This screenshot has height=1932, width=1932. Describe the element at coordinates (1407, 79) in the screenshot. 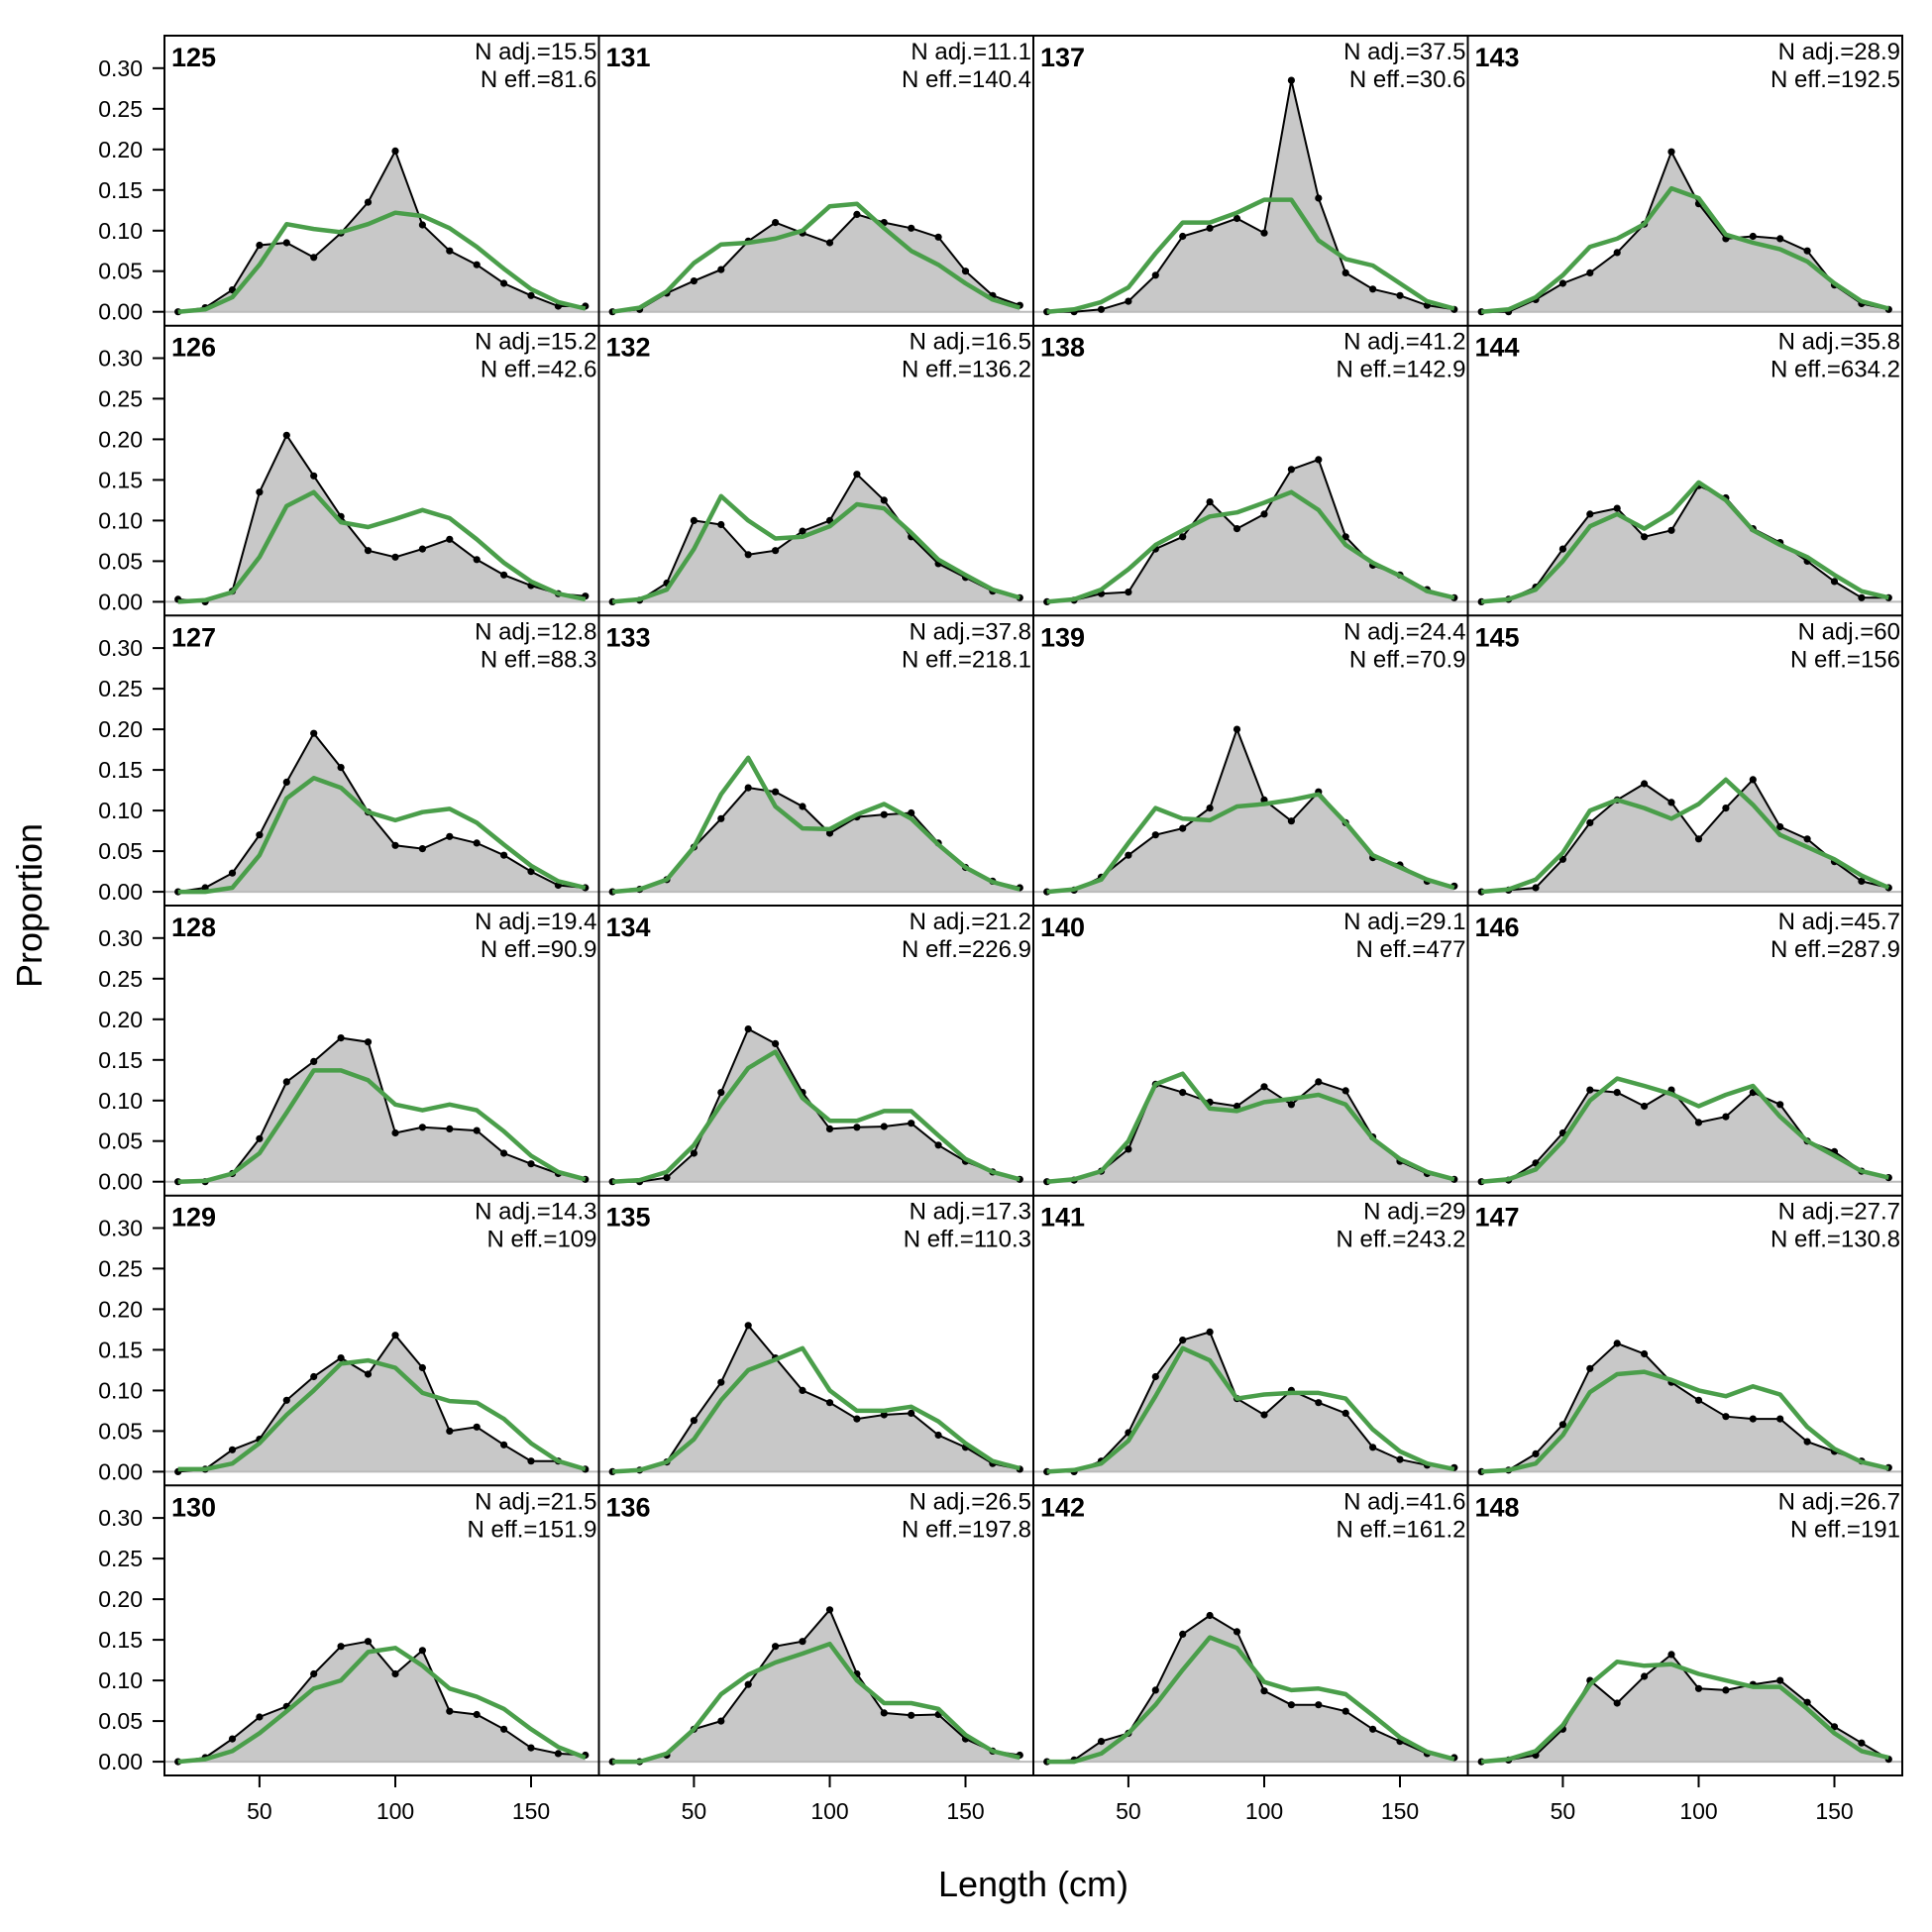

I see `n-eff-label: N eff.=30.6` at that location.